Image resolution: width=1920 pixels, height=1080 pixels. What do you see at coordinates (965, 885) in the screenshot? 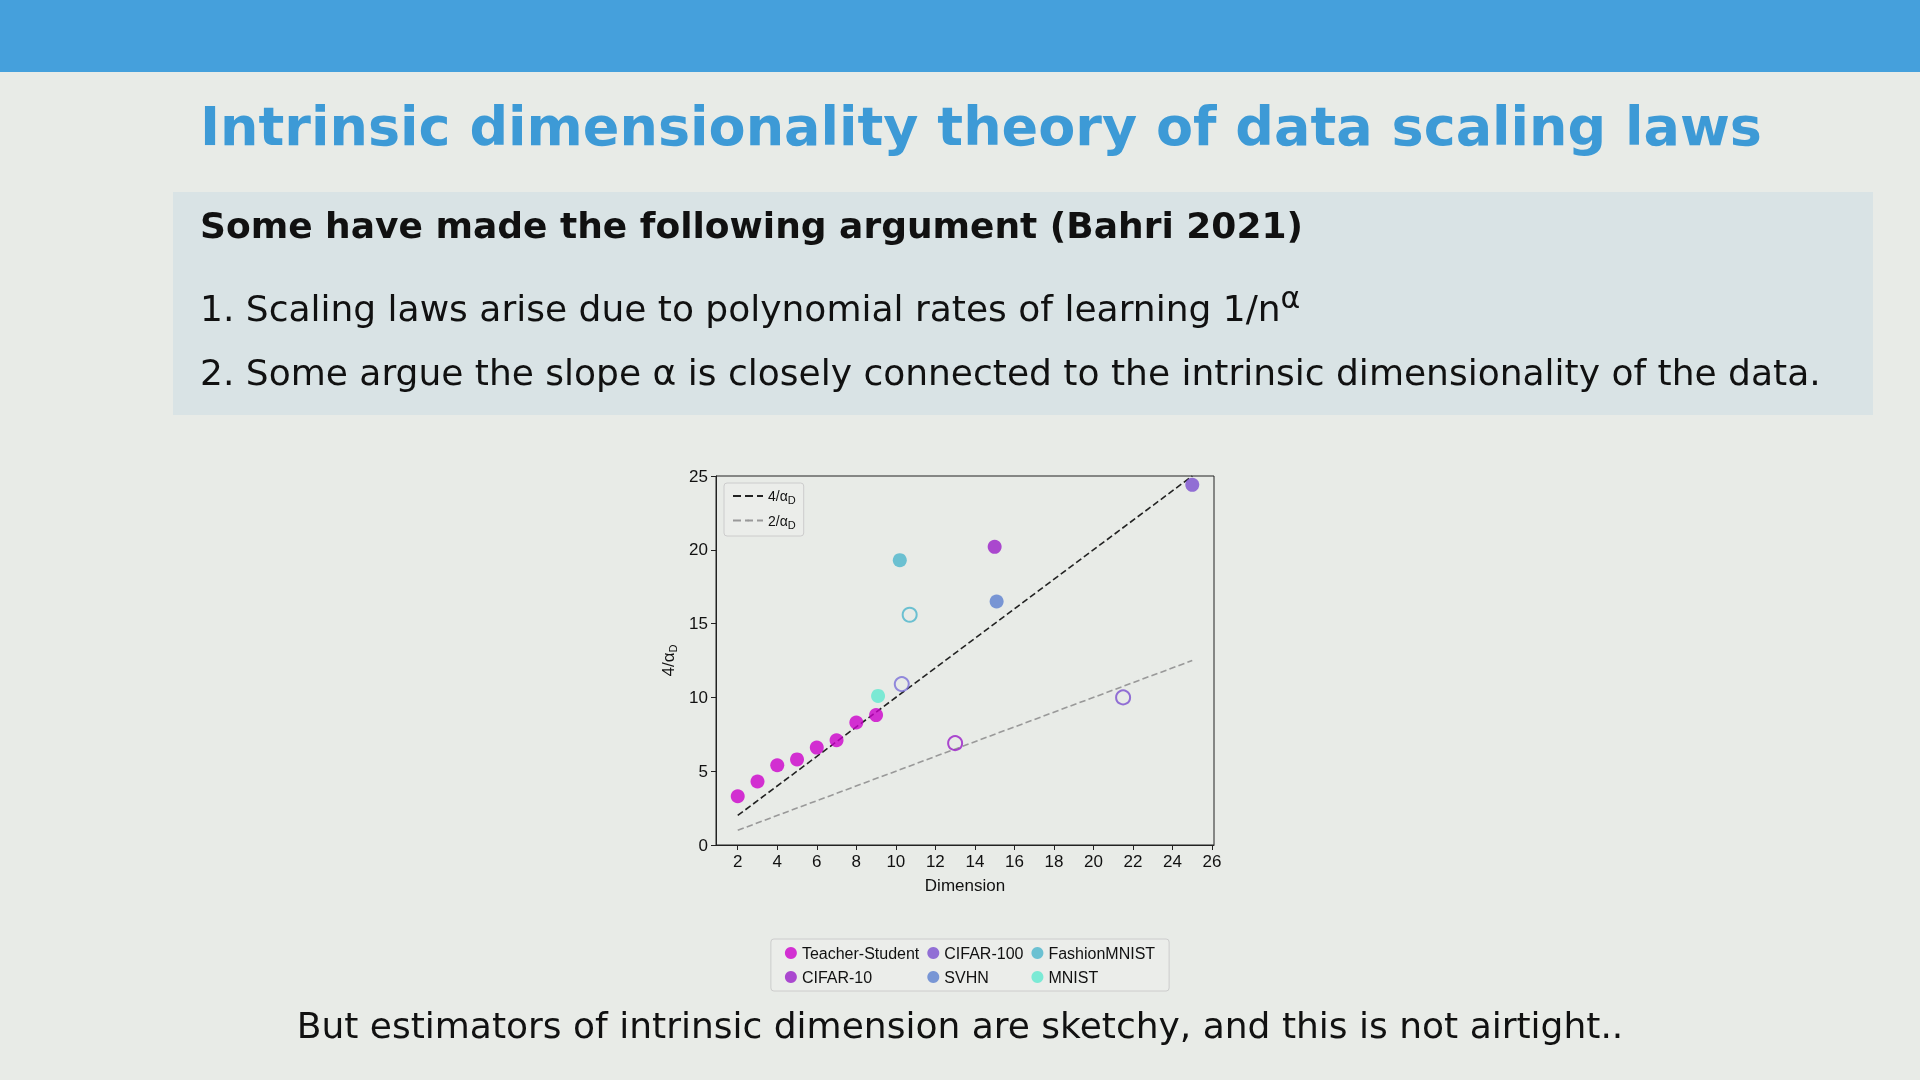
I see `x-axis-title: Dimension` at bounding box center [965, 885].